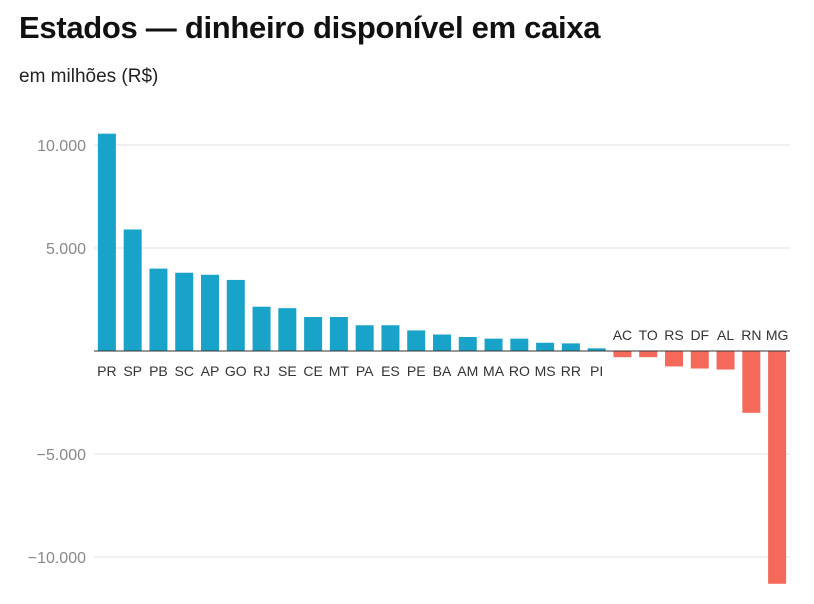  What do you see at coordinates (725, 335) in the screenshot?
I see `category-label-al: AL` at bounding box center [725, 335].